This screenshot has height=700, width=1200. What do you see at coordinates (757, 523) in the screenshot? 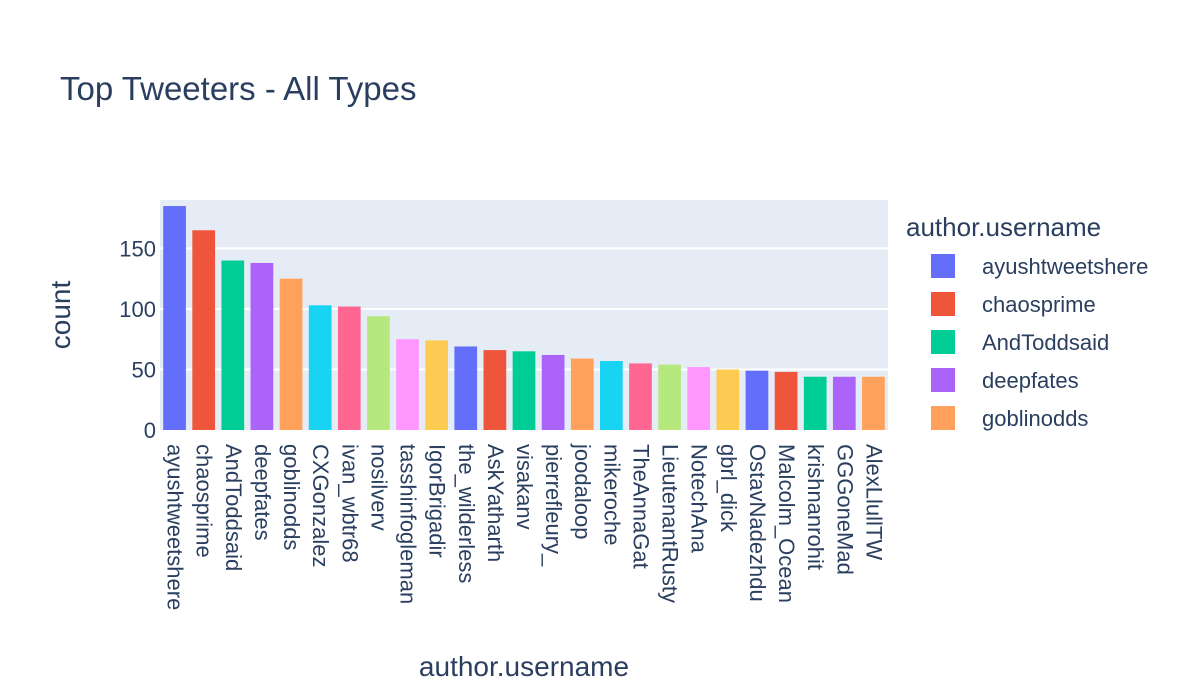
I see `x-tick-label: OstavNadezhdu` at bounding box center [757, 523].